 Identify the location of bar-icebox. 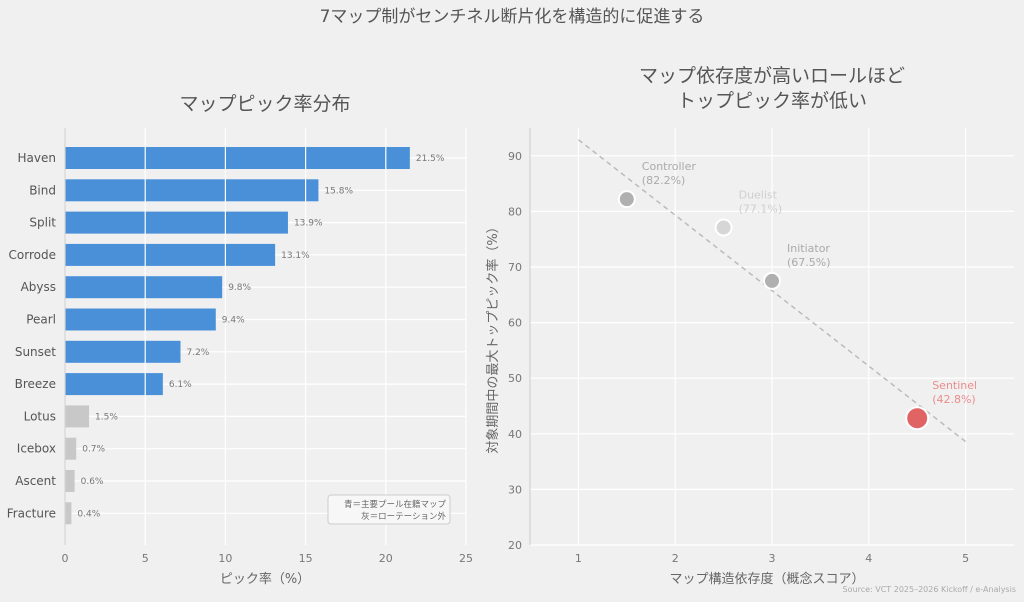
(71, 448).